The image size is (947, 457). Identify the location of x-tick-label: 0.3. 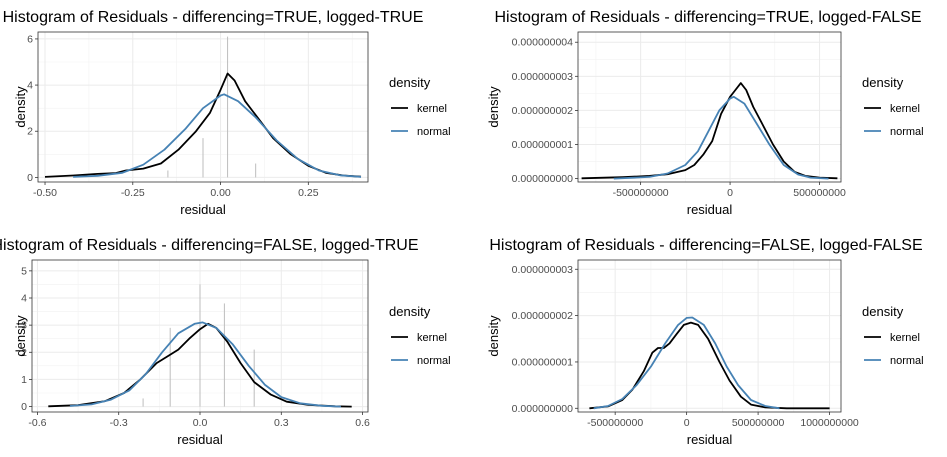
(281, 423).